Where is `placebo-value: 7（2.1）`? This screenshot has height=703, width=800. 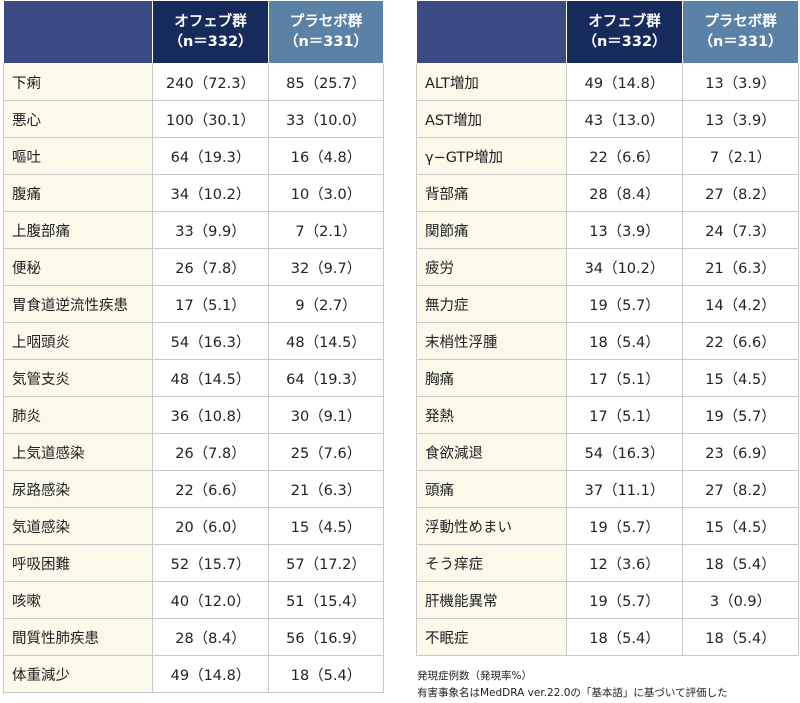 placebo-value: 7（2.1） is located at coordinates (326, 230).